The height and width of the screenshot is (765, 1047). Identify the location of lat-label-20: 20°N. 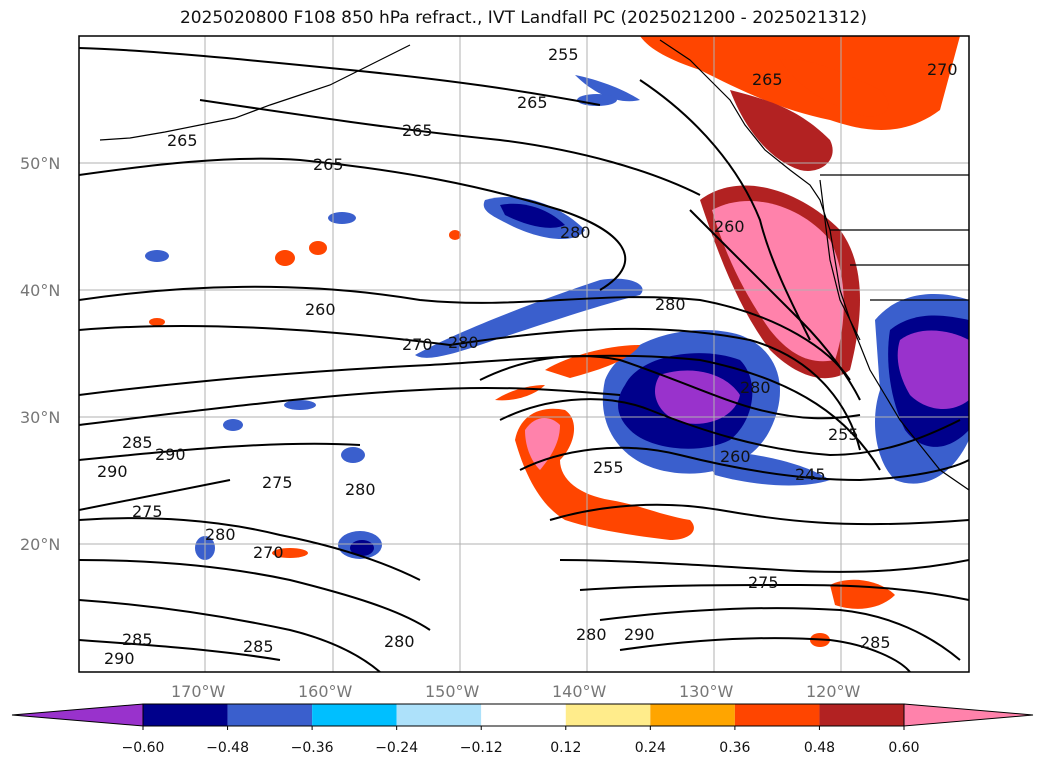
(40, 544).